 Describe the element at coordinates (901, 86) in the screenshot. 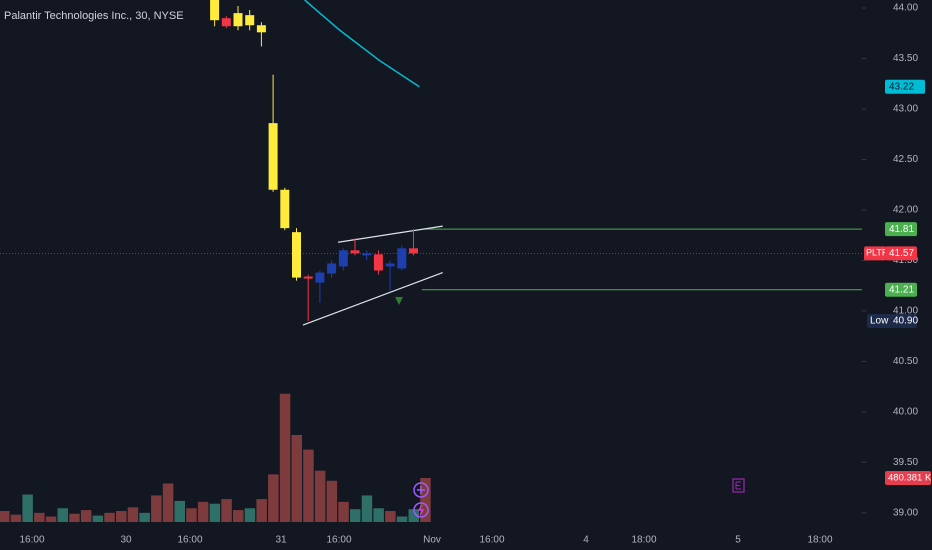

I see `price-tag-label: 43.22` at that location.